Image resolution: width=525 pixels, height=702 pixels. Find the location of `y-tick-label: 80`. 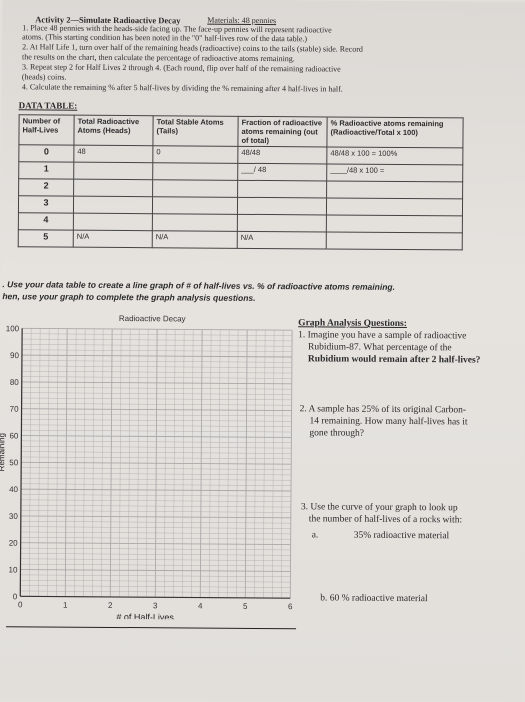

y-tick-label: 80 is located at coordinates (15, 382).